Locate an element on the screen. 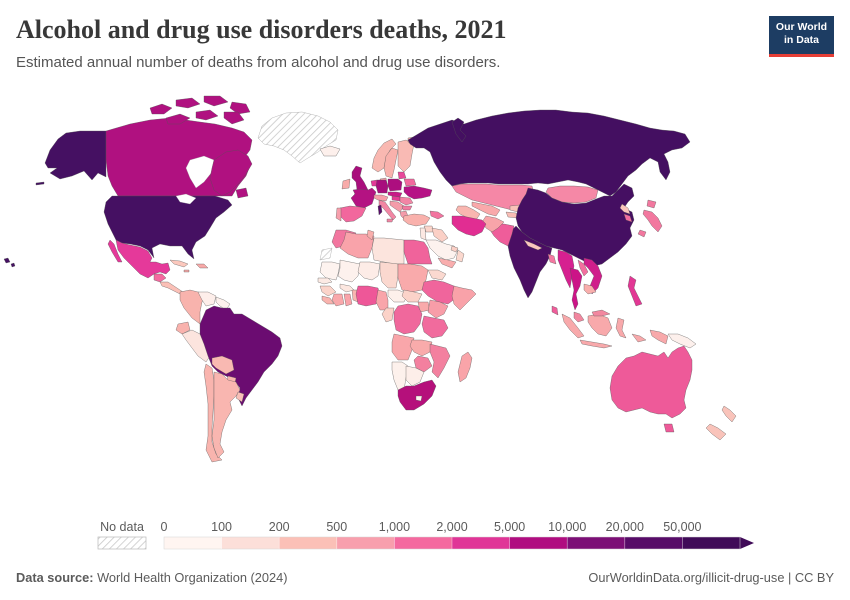 Image resolution: width=850 pixels, height=600 pixels. svg-text: 200 is located at coordinates (279, 527).